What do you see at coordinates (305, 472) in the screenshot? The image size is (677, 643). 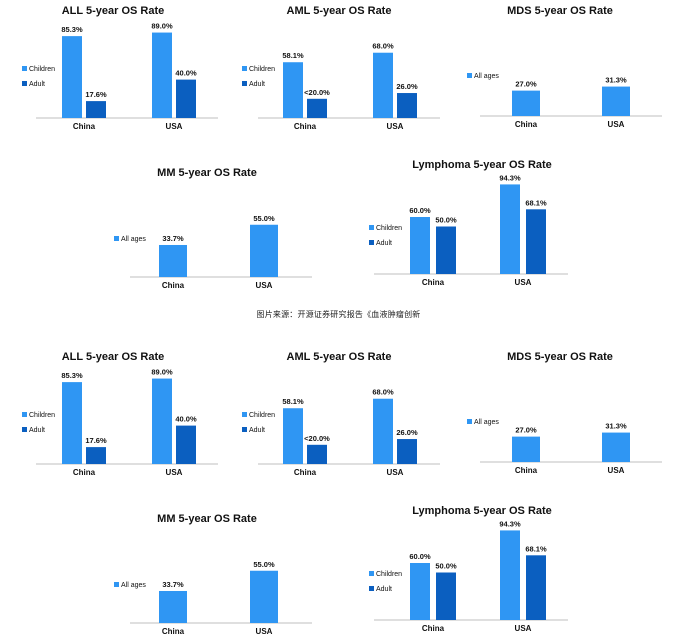 I see `category-label-c2-p2-china: China` at bounding box center [305, 472].